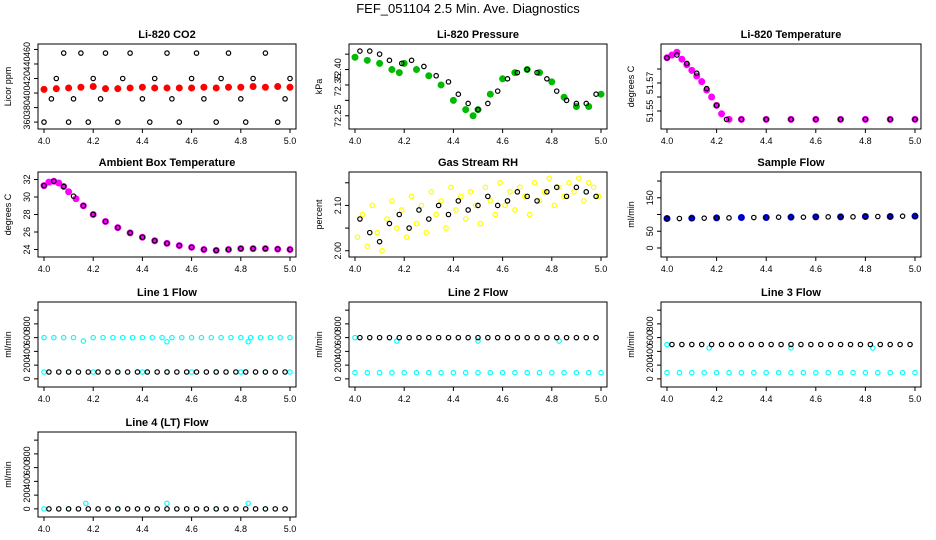 The image size is (936, 540). Describe the element at coordinates (650, 247) in the screenshot. I see `y-tick-label: 0` at that location.